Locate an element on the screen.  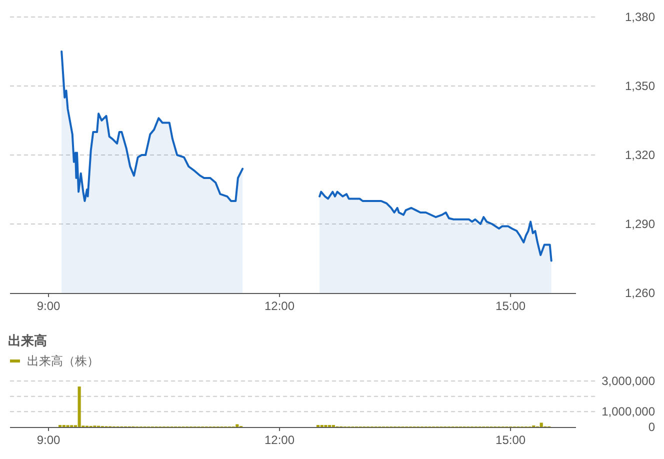
y-tick-label: 1,000,000 is located at coordinates (629, 411).